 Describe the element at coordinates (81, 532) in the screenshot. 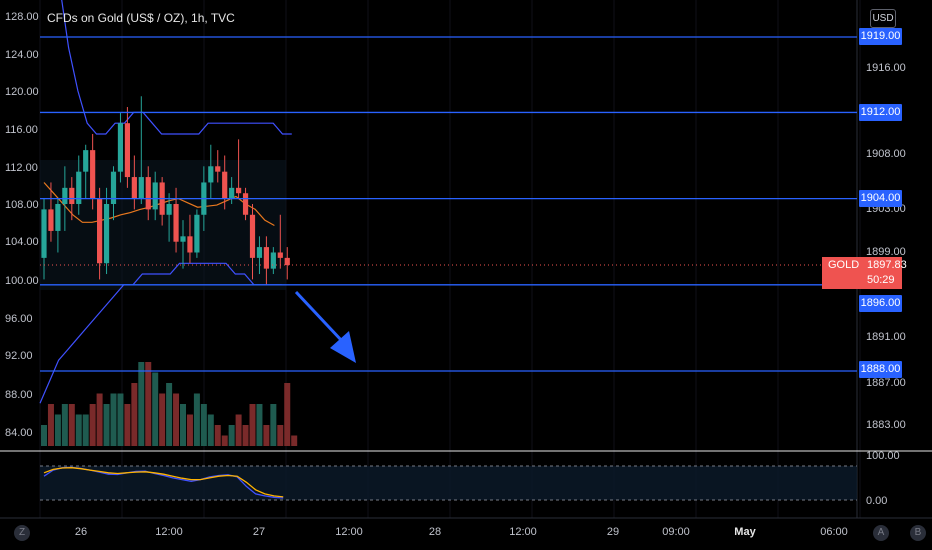

I see `time-axis-tick-0: 26` at that location.